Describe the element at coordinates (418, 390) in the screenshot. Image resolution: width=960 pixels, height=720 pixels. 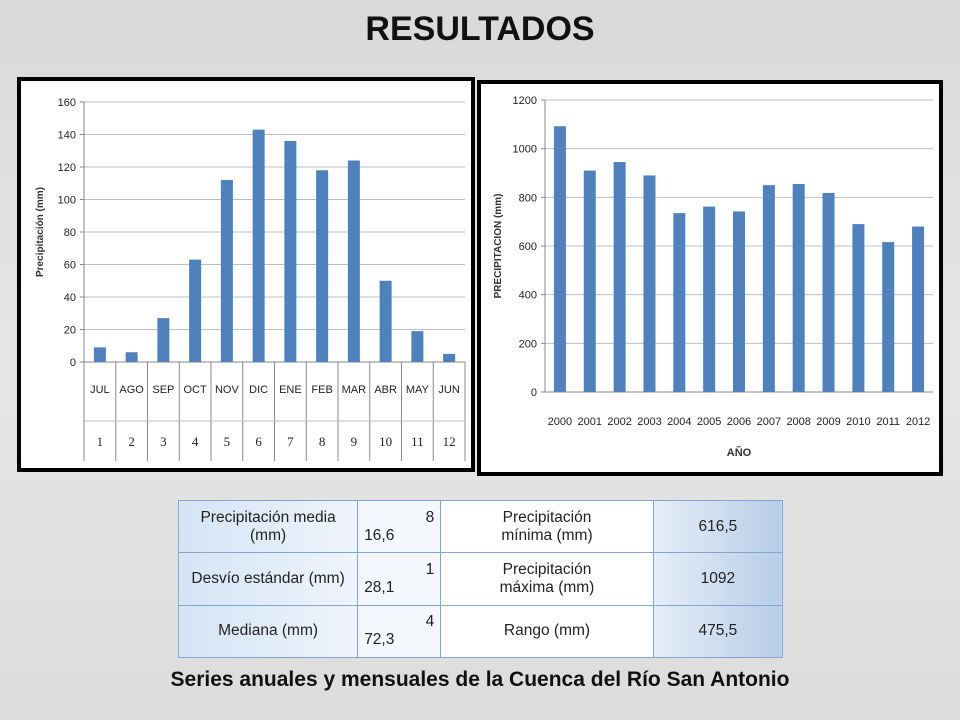
I see `x-tick-label: MAY` at that location.